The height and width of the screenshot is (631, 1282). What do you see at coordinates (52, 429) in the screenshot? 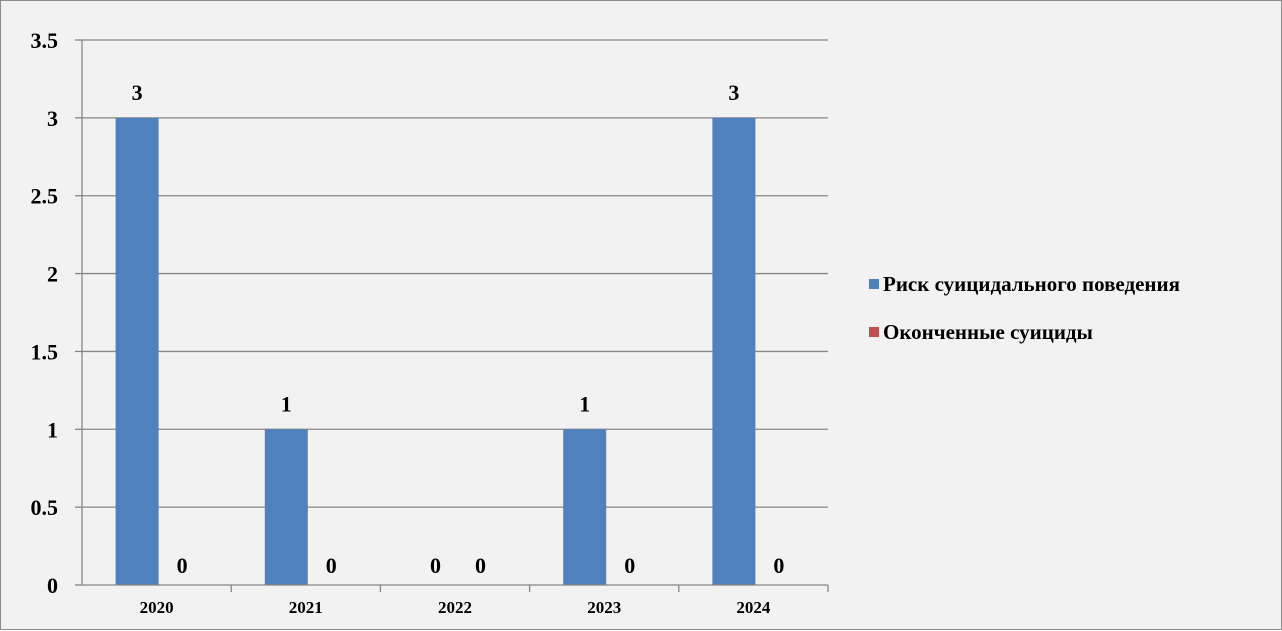
I see `y-tick-label: 1` at bounding box center [52, 429].